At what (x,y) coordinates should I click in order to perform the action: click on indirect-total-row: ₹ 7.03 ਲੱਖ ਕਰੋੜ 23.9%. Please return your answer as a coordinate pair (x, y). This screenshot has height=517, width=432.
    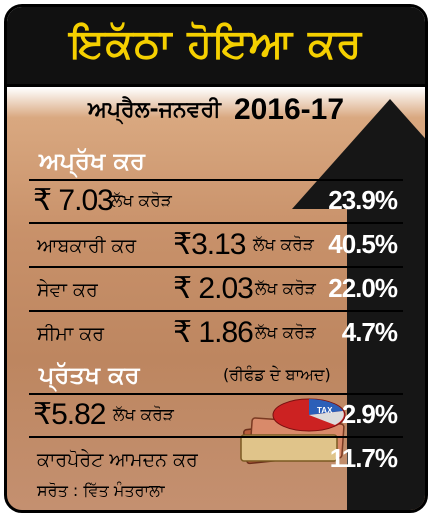
    Looking at the image, I should click on (216, 201).